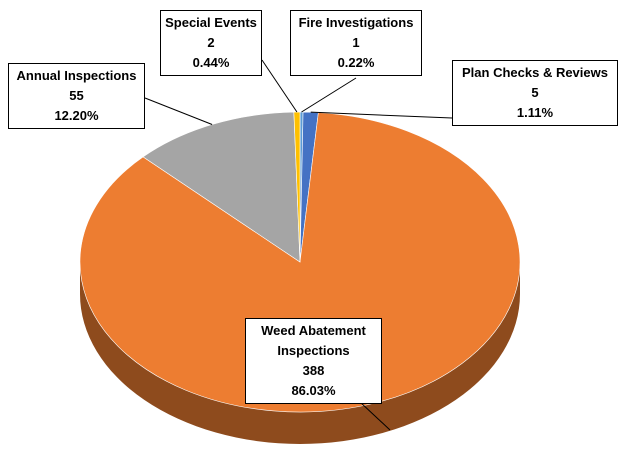  Describe the element at coordinates (356, 22) in the screenshot. I see `label-name: Fire Investigations` at that location.